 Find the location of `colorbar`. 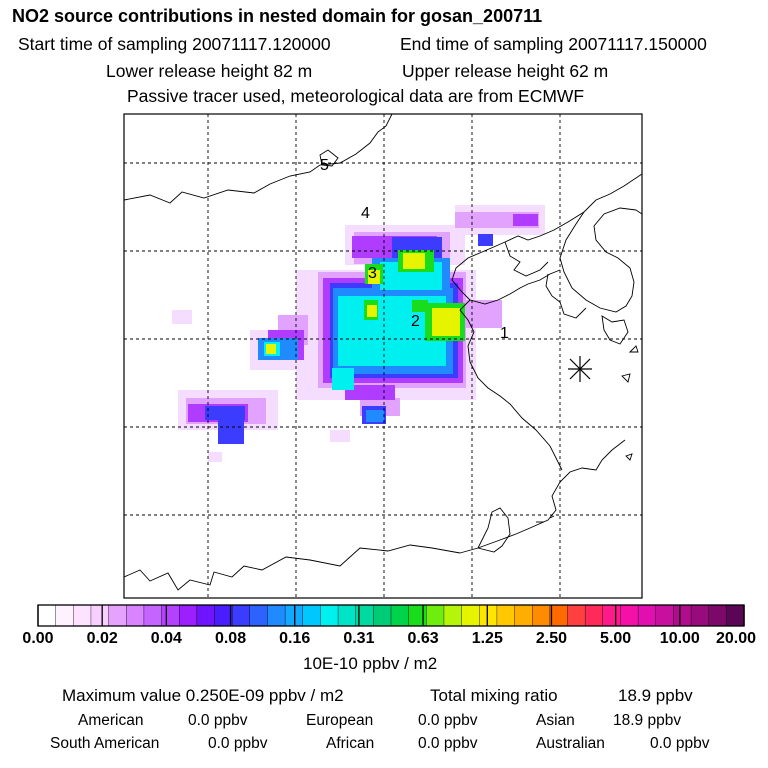

colorbar is located at coordinates (391, 615).